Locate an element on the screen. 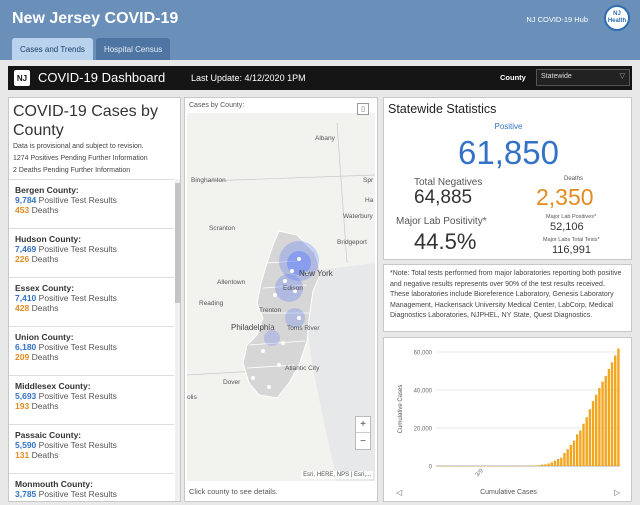 The image size is (640, 505). positivity-value: 44.5% is located at coordinates (445, 241).